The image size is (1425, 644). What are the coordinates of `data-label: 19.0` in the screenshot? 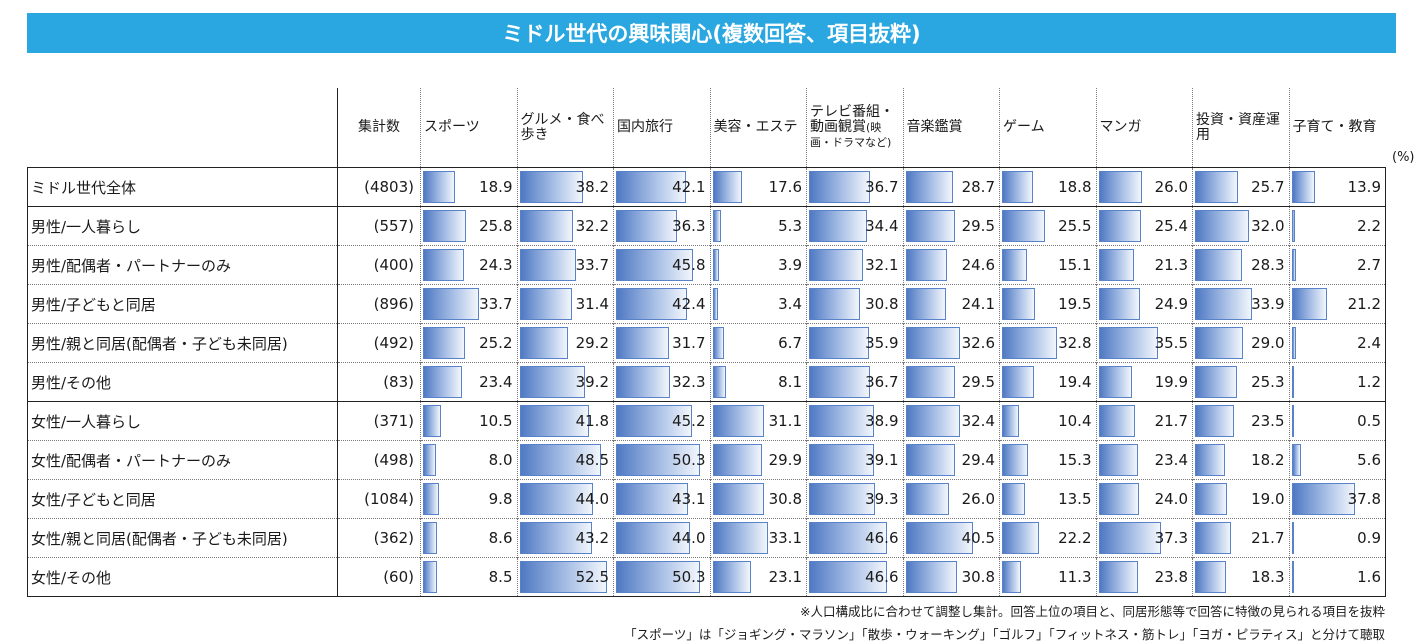 It's located at (1268, 499).